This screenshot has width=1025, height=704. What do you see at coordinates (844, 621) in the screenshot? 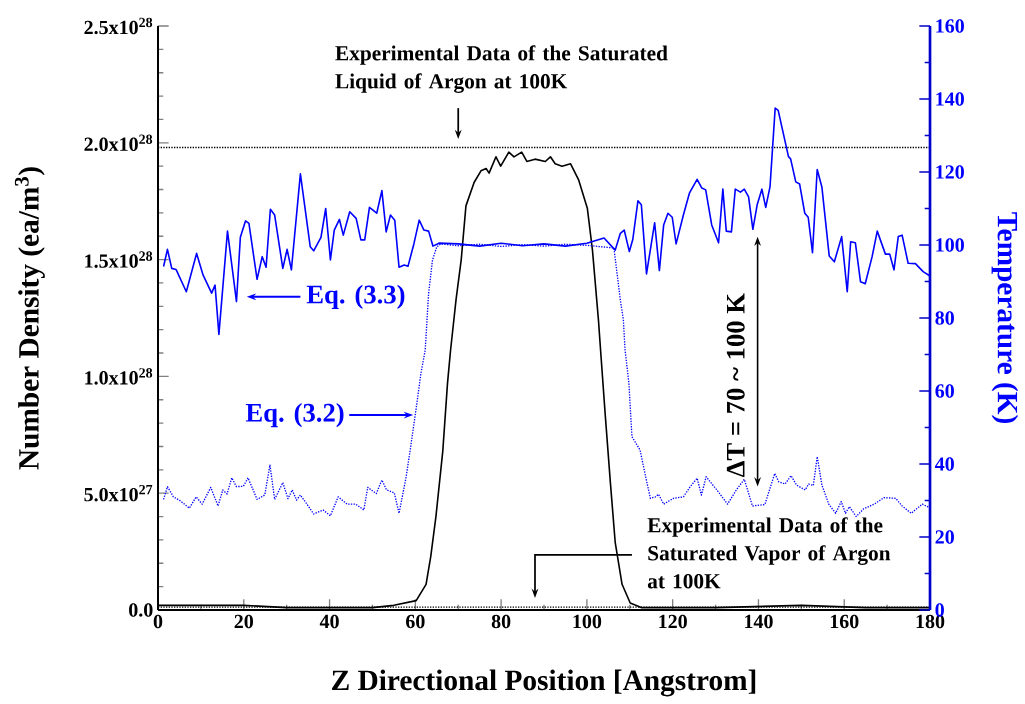
I see `x-tick-label: 160` at bounding box center [844, 621].